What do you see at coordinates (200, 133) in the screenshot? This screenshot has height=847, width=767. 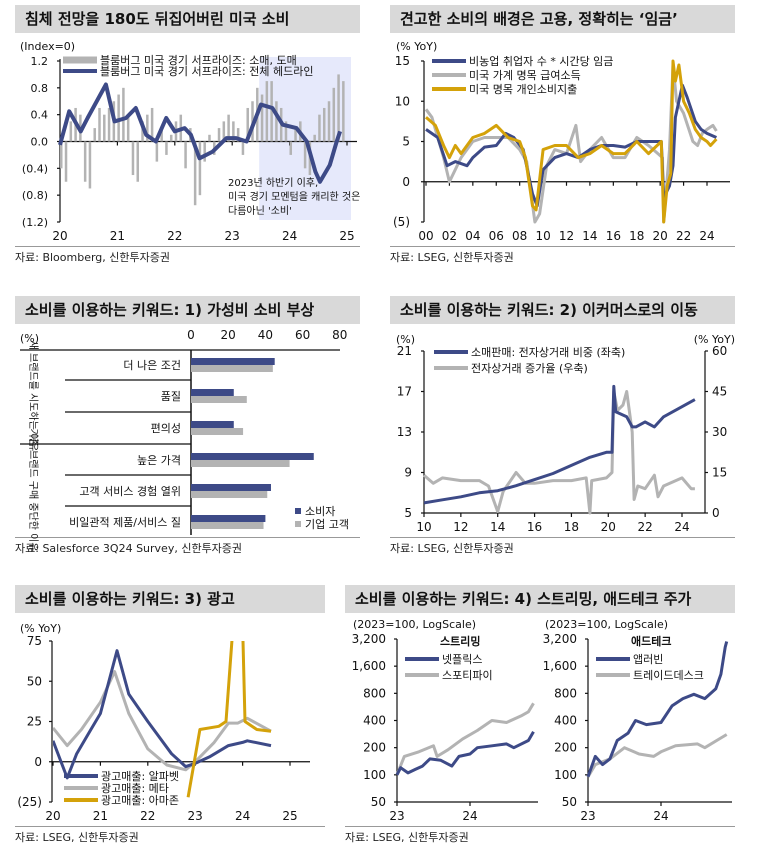 I see `headline-surprise-line` at bounding box center [200, 133].